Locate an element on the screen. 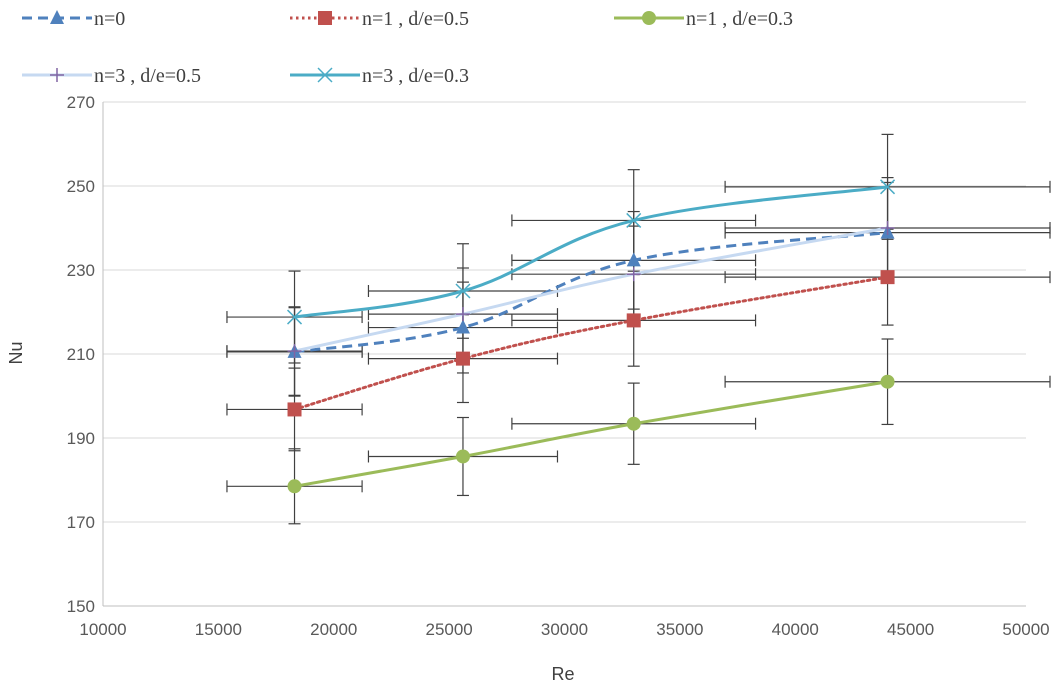 The width and height of the screenshot is (1057, 686). x-tick-label-30000: 30000 is located at coordinates (564, 629).